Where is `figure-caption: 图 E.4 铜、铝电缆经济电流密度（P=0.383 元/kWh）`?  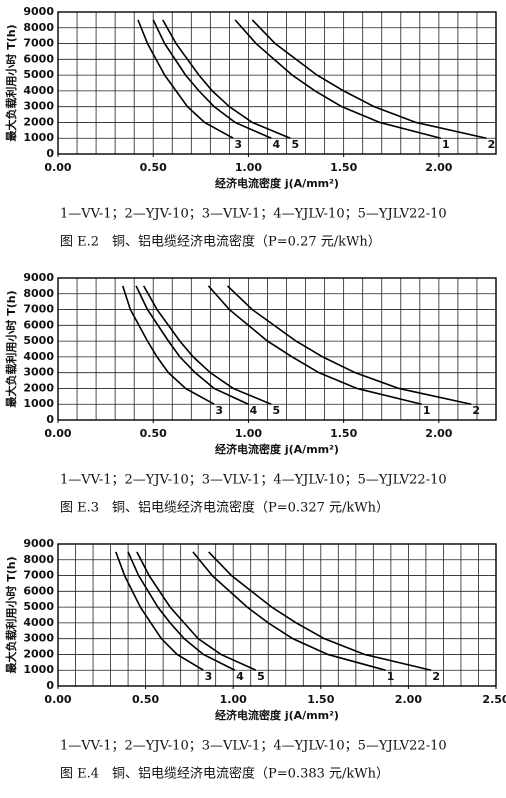 figure-caption: 图 E.4 铜、铝电缆经济电流密度（P=0.383 元/kWh） is located at coordinates (224, 774).